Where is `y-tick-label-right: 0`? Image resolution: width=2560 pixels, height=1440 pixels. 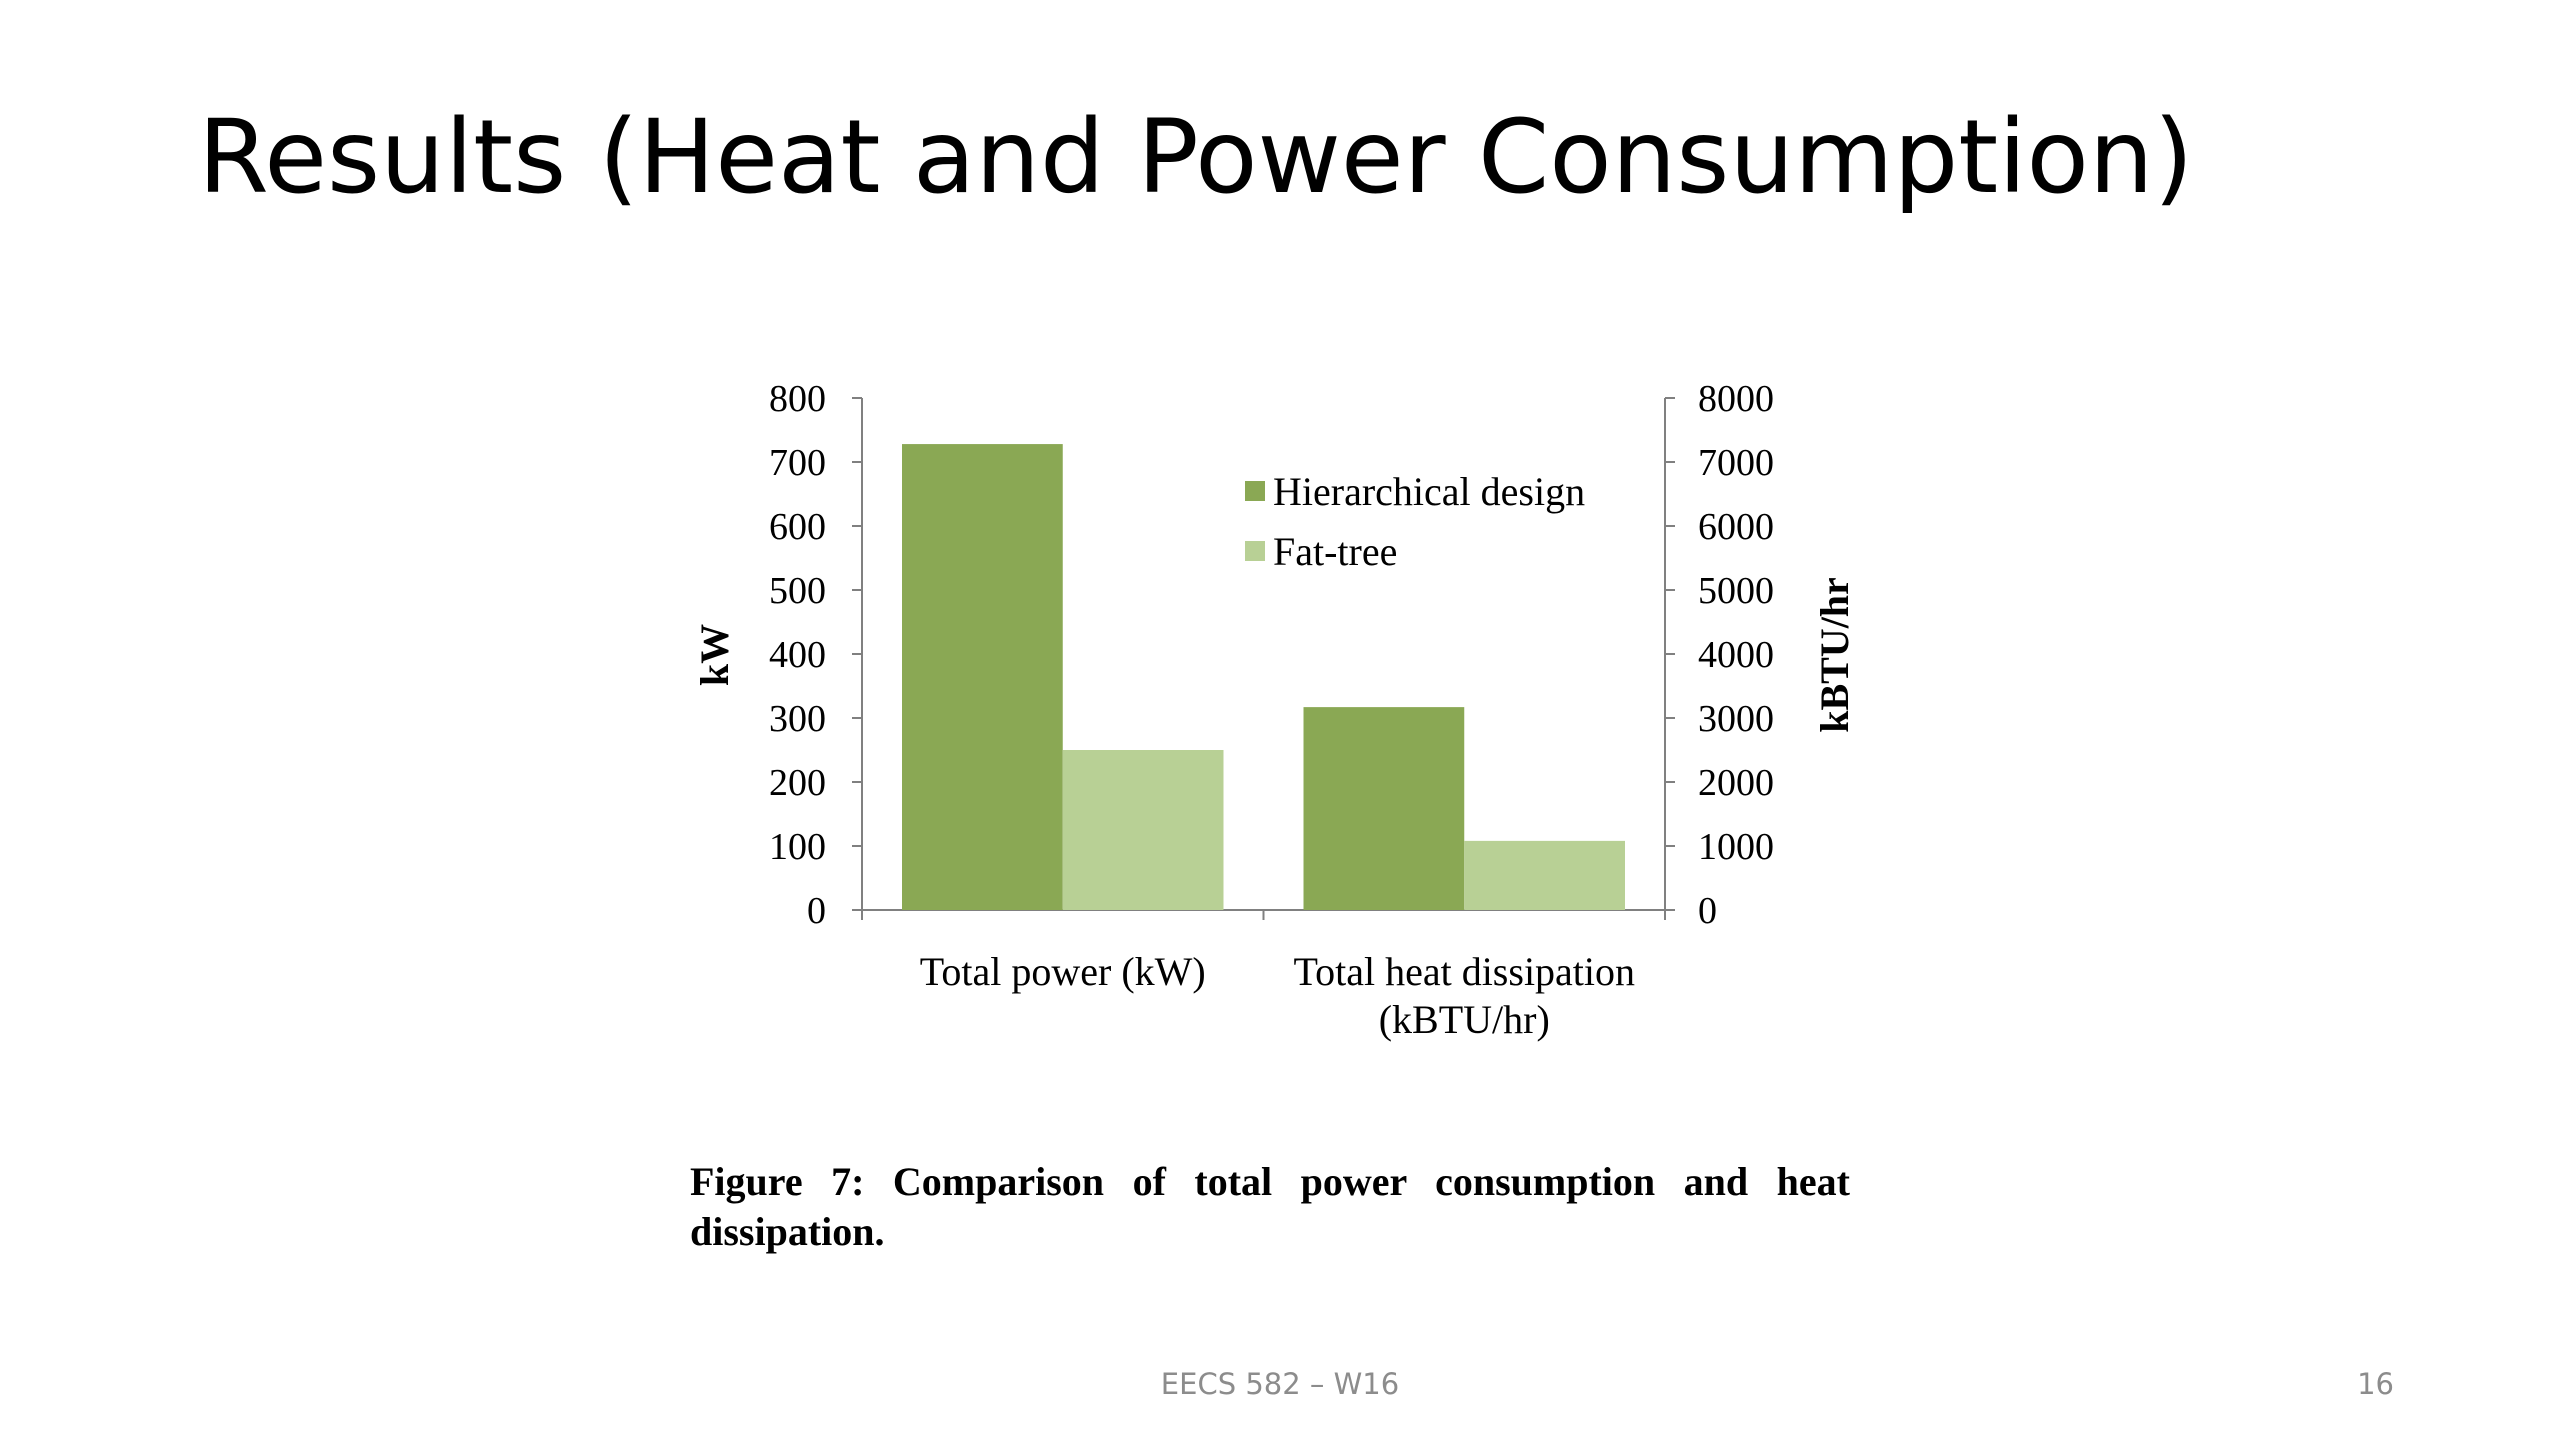 y-tick-label-right: 0 is located at coordinates (1707, 911).